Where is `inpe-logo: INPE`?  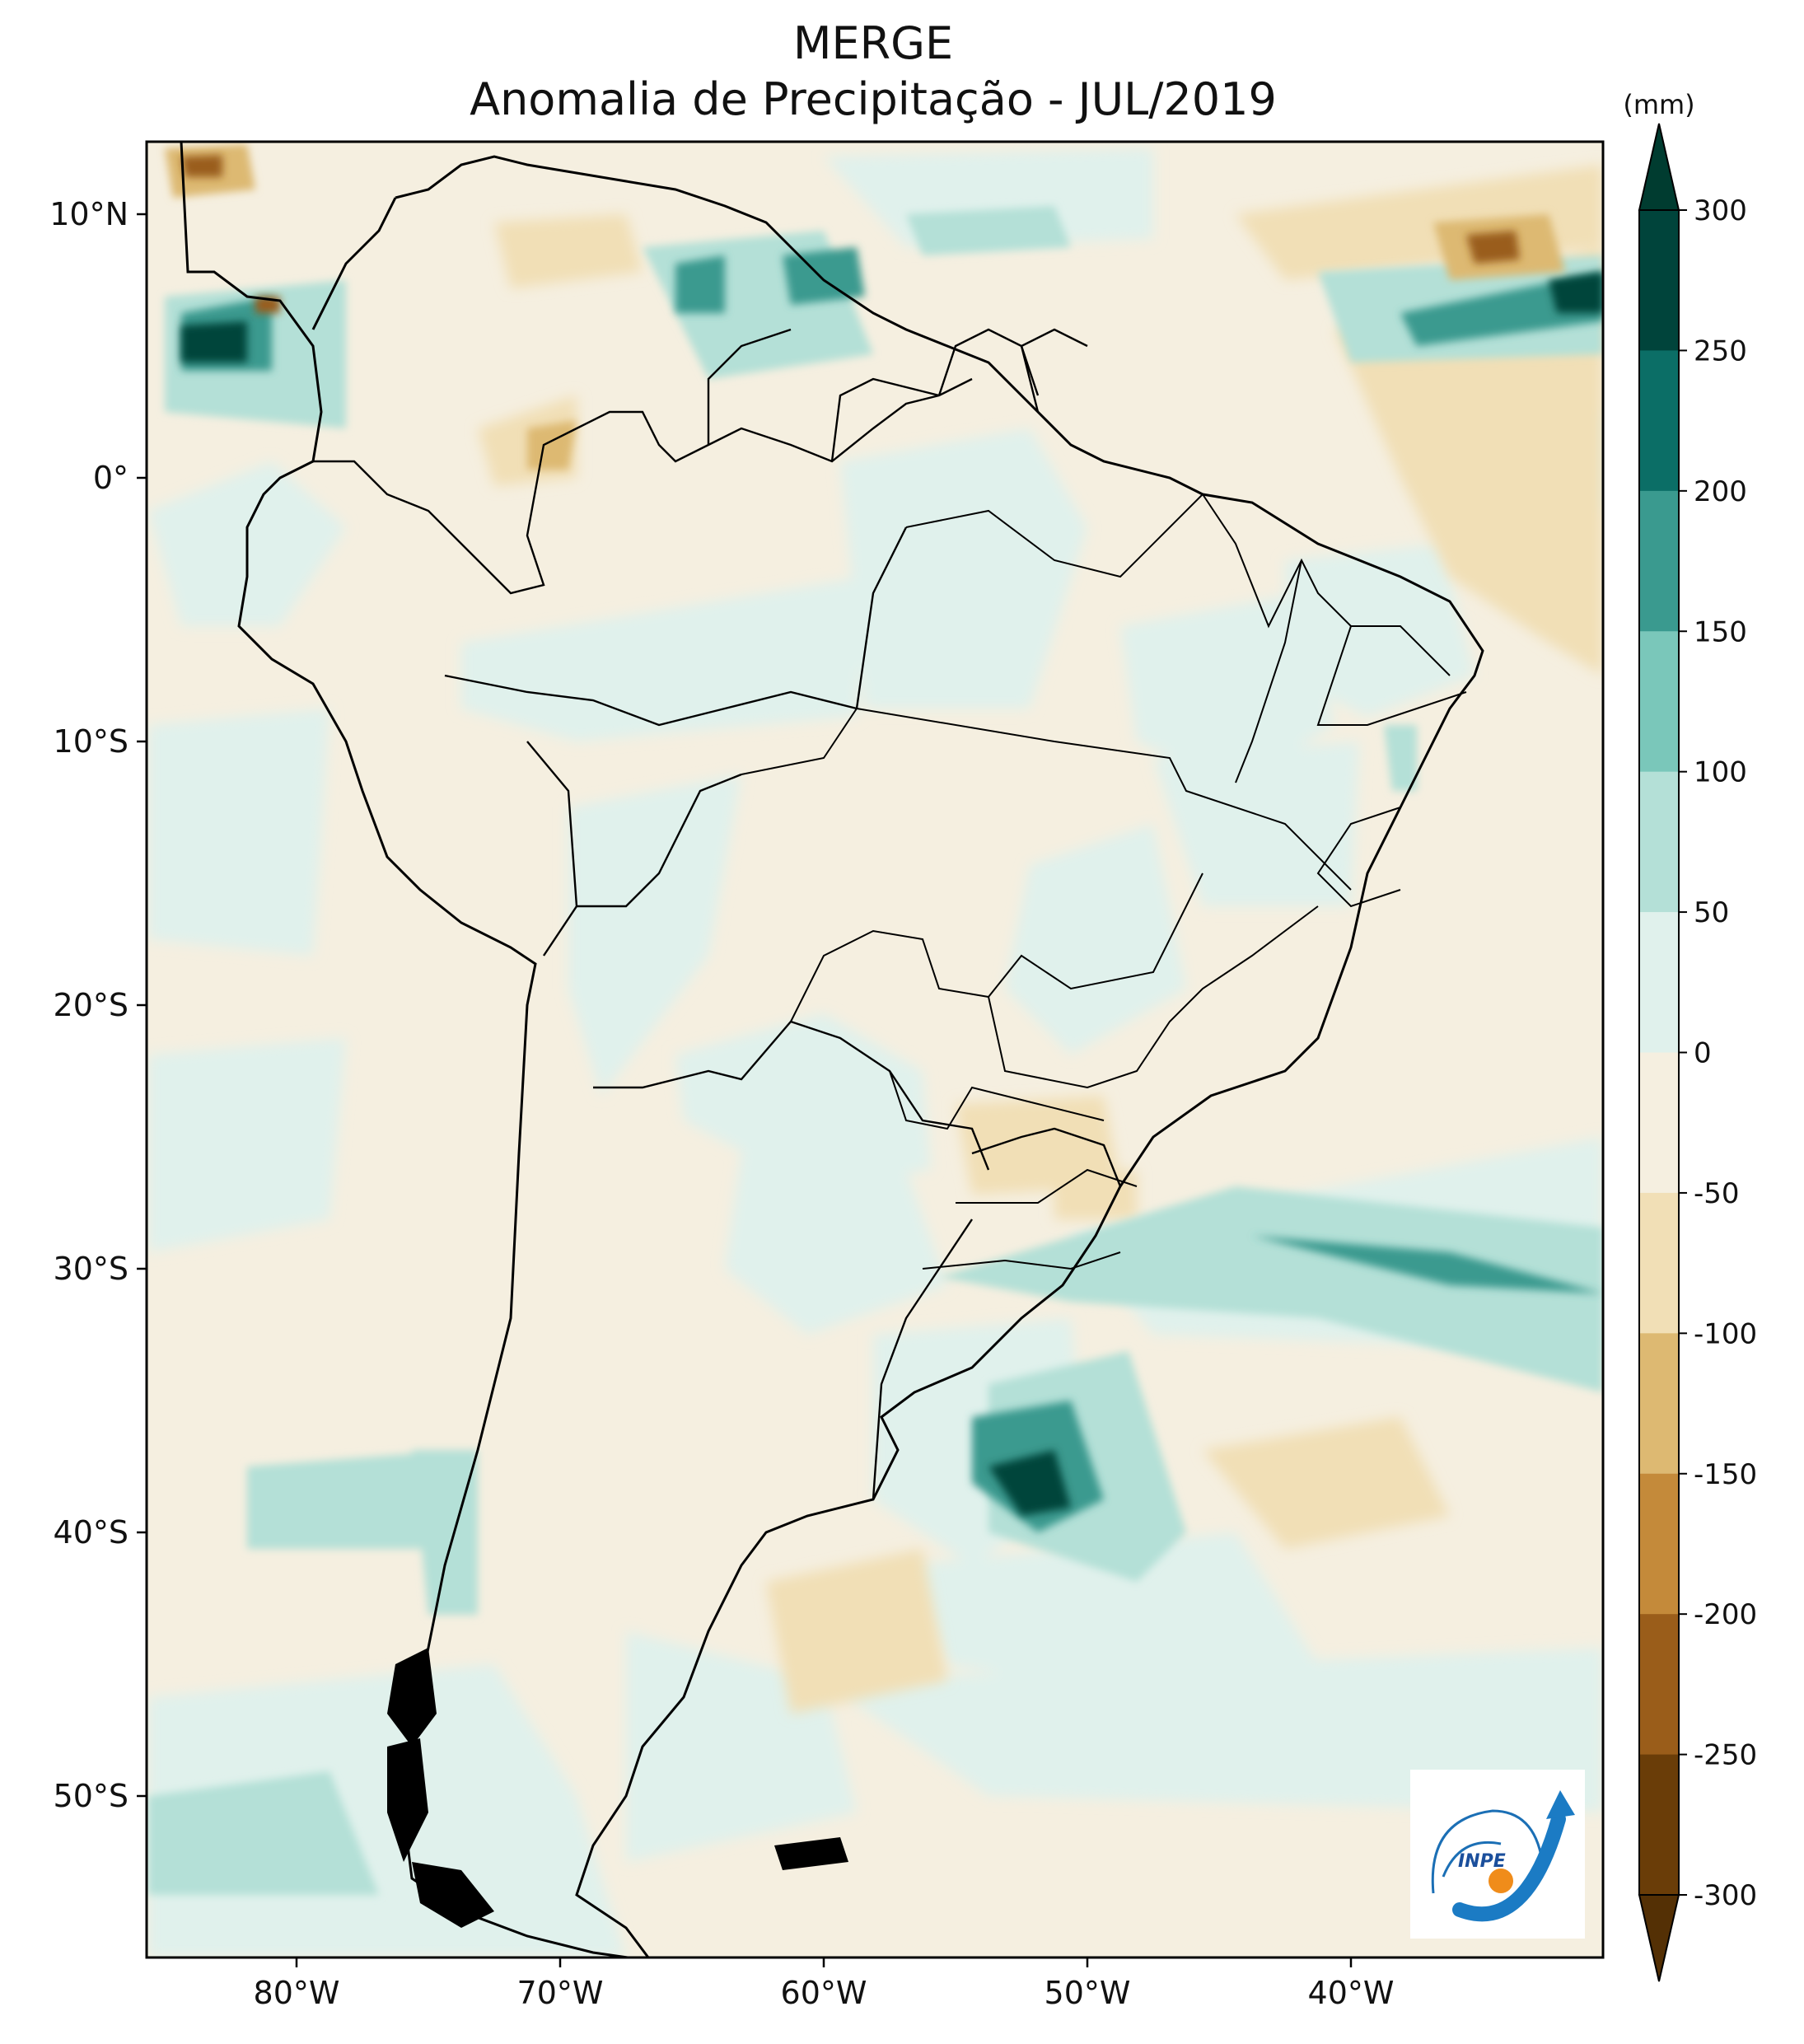
inpe-logo: INPE is located at coordinates (1497, 1854).